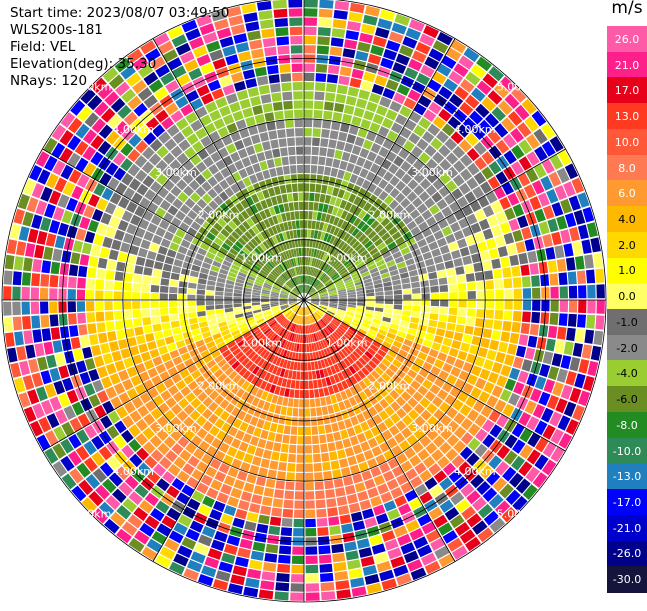 The width and height of the screenshot is (647, 611). I want to click on range-ring-label: 3.00km, so click(176, 172).